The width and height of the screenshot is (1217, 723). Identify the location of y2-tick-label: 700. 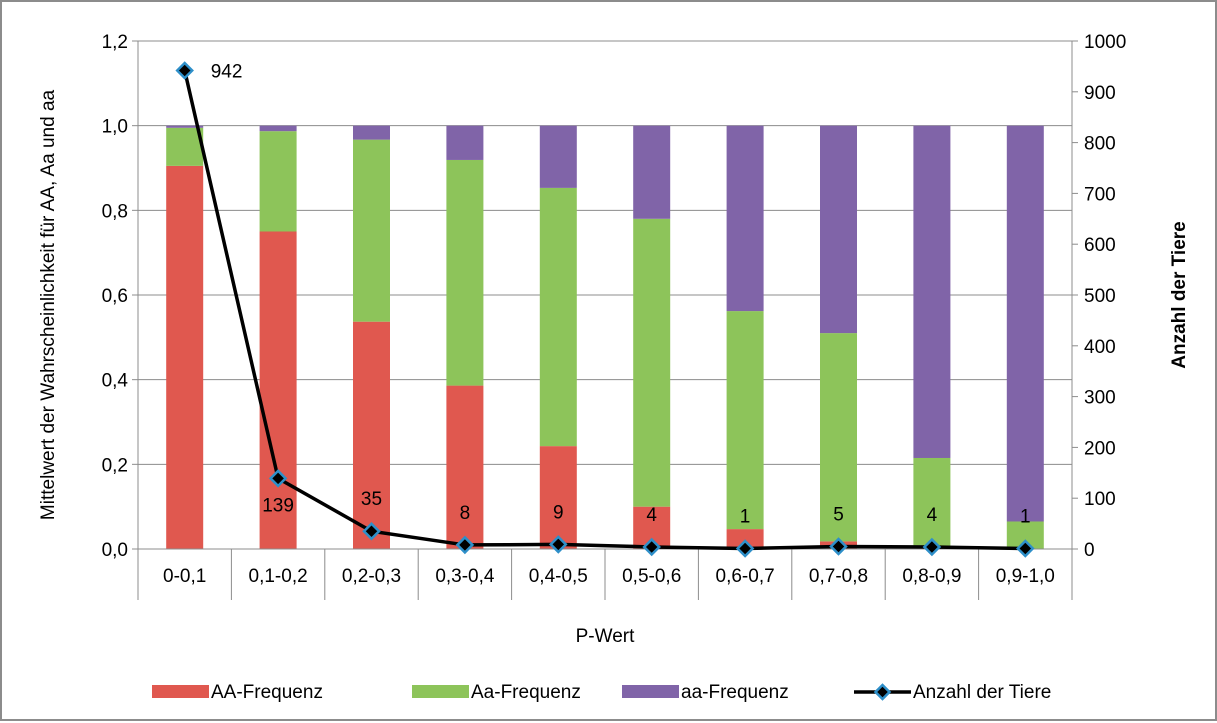
(1100, 194).